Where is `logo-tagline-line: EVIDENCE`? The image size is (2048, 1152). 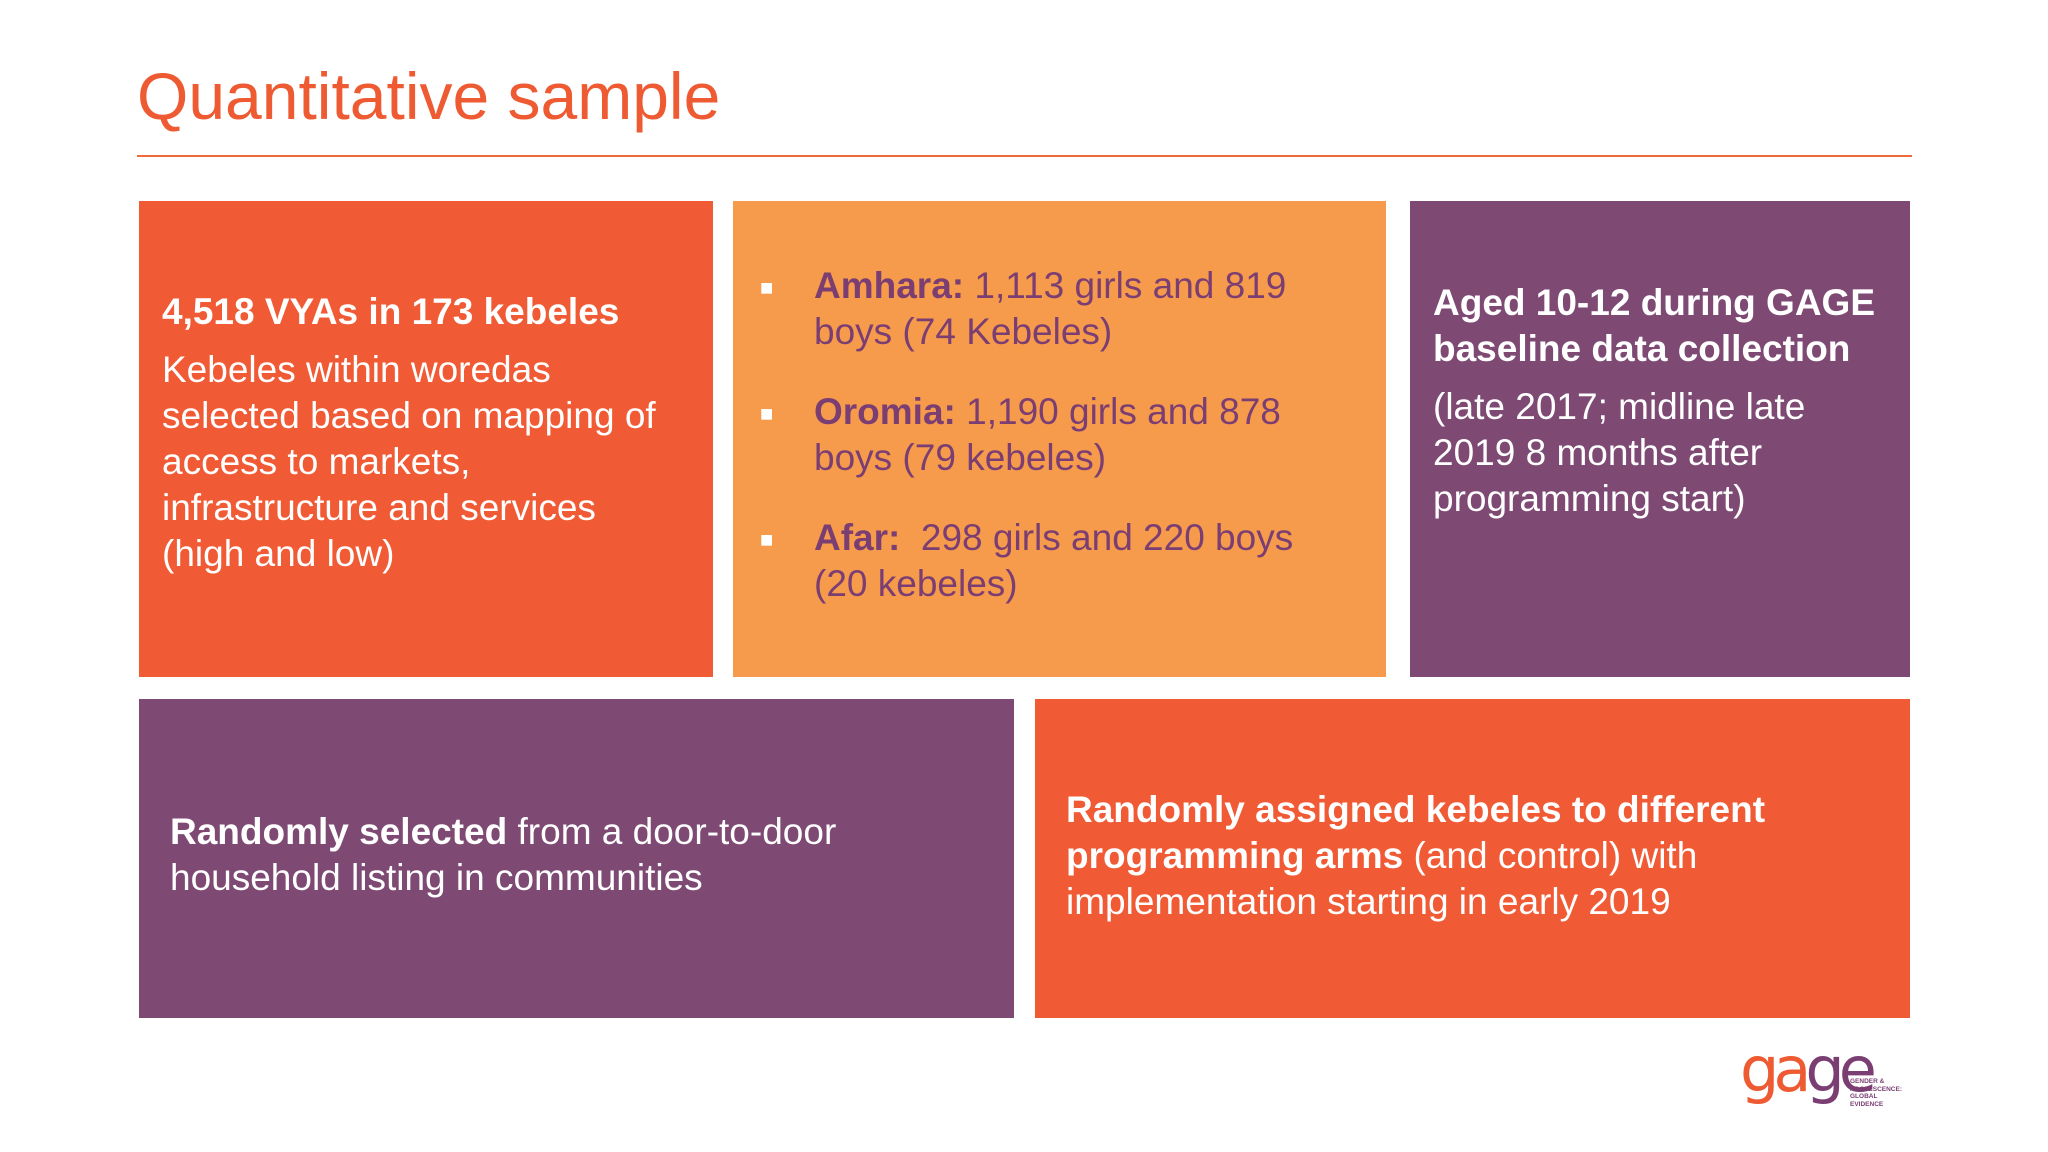 logo-tagline-line: EVIDENCE is located at coordinates (1867, 1104).